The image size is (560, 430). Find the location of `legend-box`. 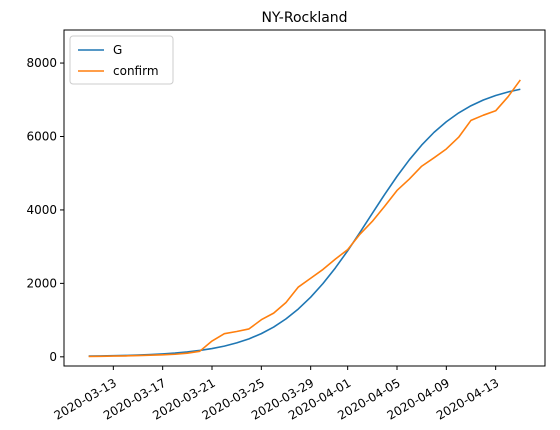

legend-box is located at coordinates (121, 60).